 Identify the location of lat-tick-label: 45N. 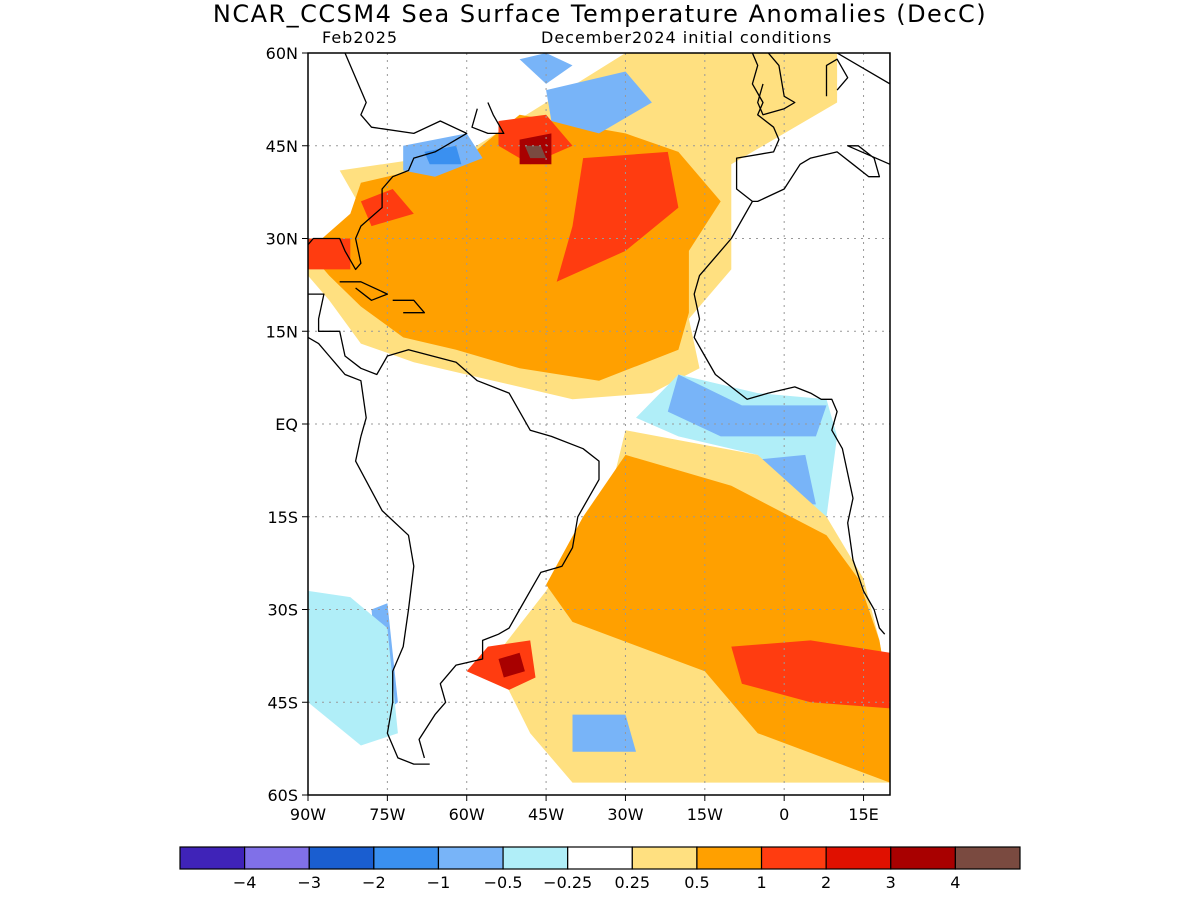
(282, 146).